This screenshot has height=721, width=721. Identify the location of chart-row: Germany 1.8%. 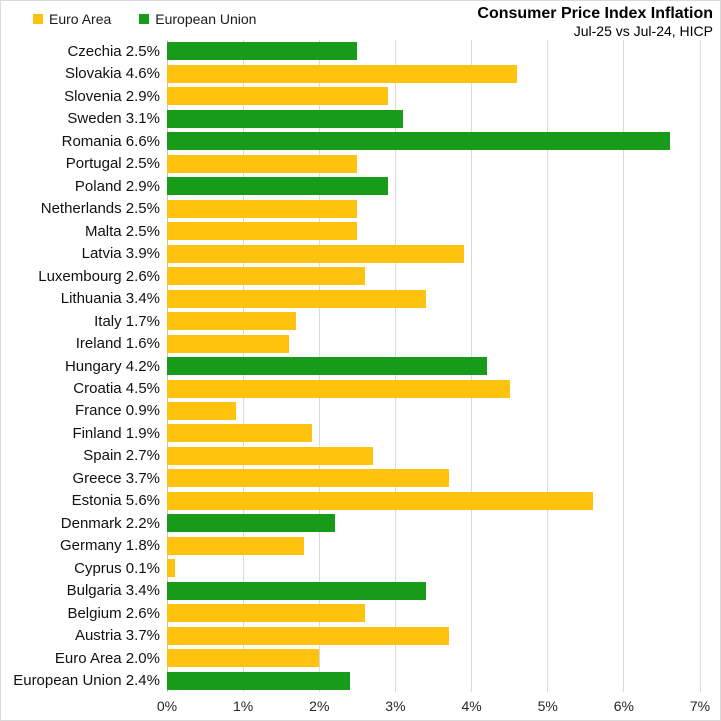
(350, 546).